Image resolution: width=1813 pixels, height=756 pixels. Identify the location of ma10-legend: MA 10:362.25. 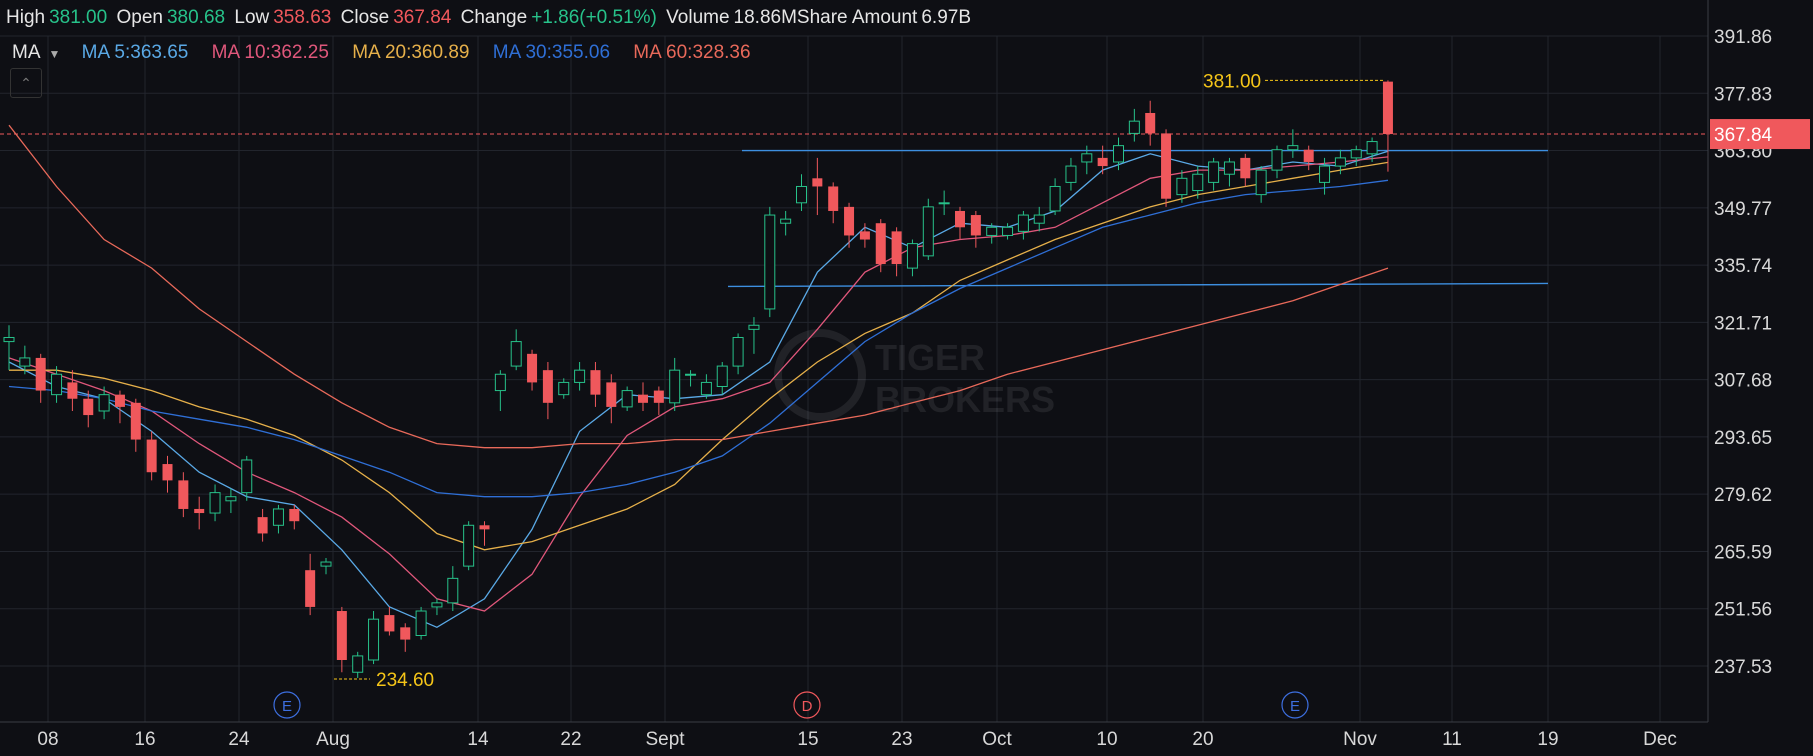
(270, 52).